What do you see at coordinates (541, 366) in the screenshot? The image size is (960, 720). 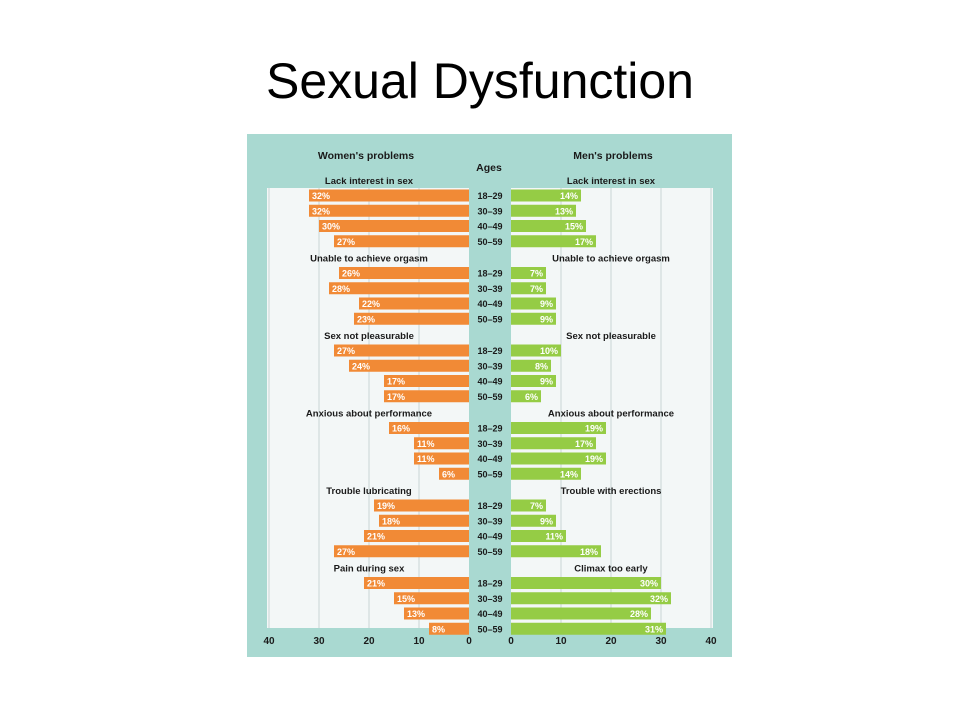 I see `men-value-label: 8%` at bounding box center [541, 366].